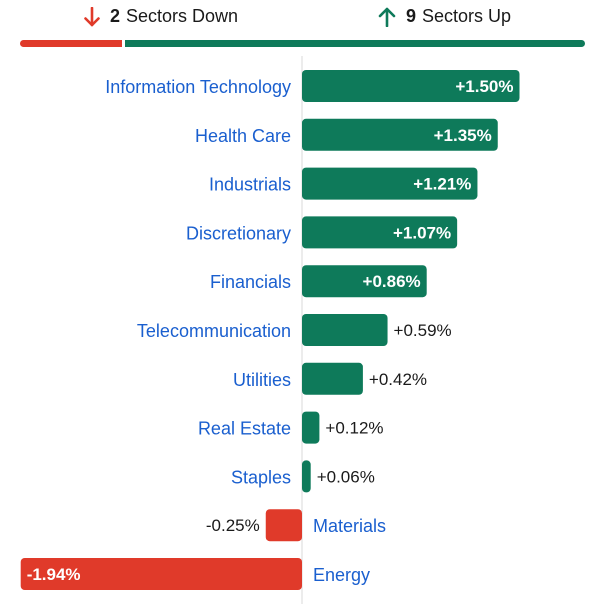 This screenshot has width=604, height=604. I want to click on sector-label: Utilities, so click(262, 380).